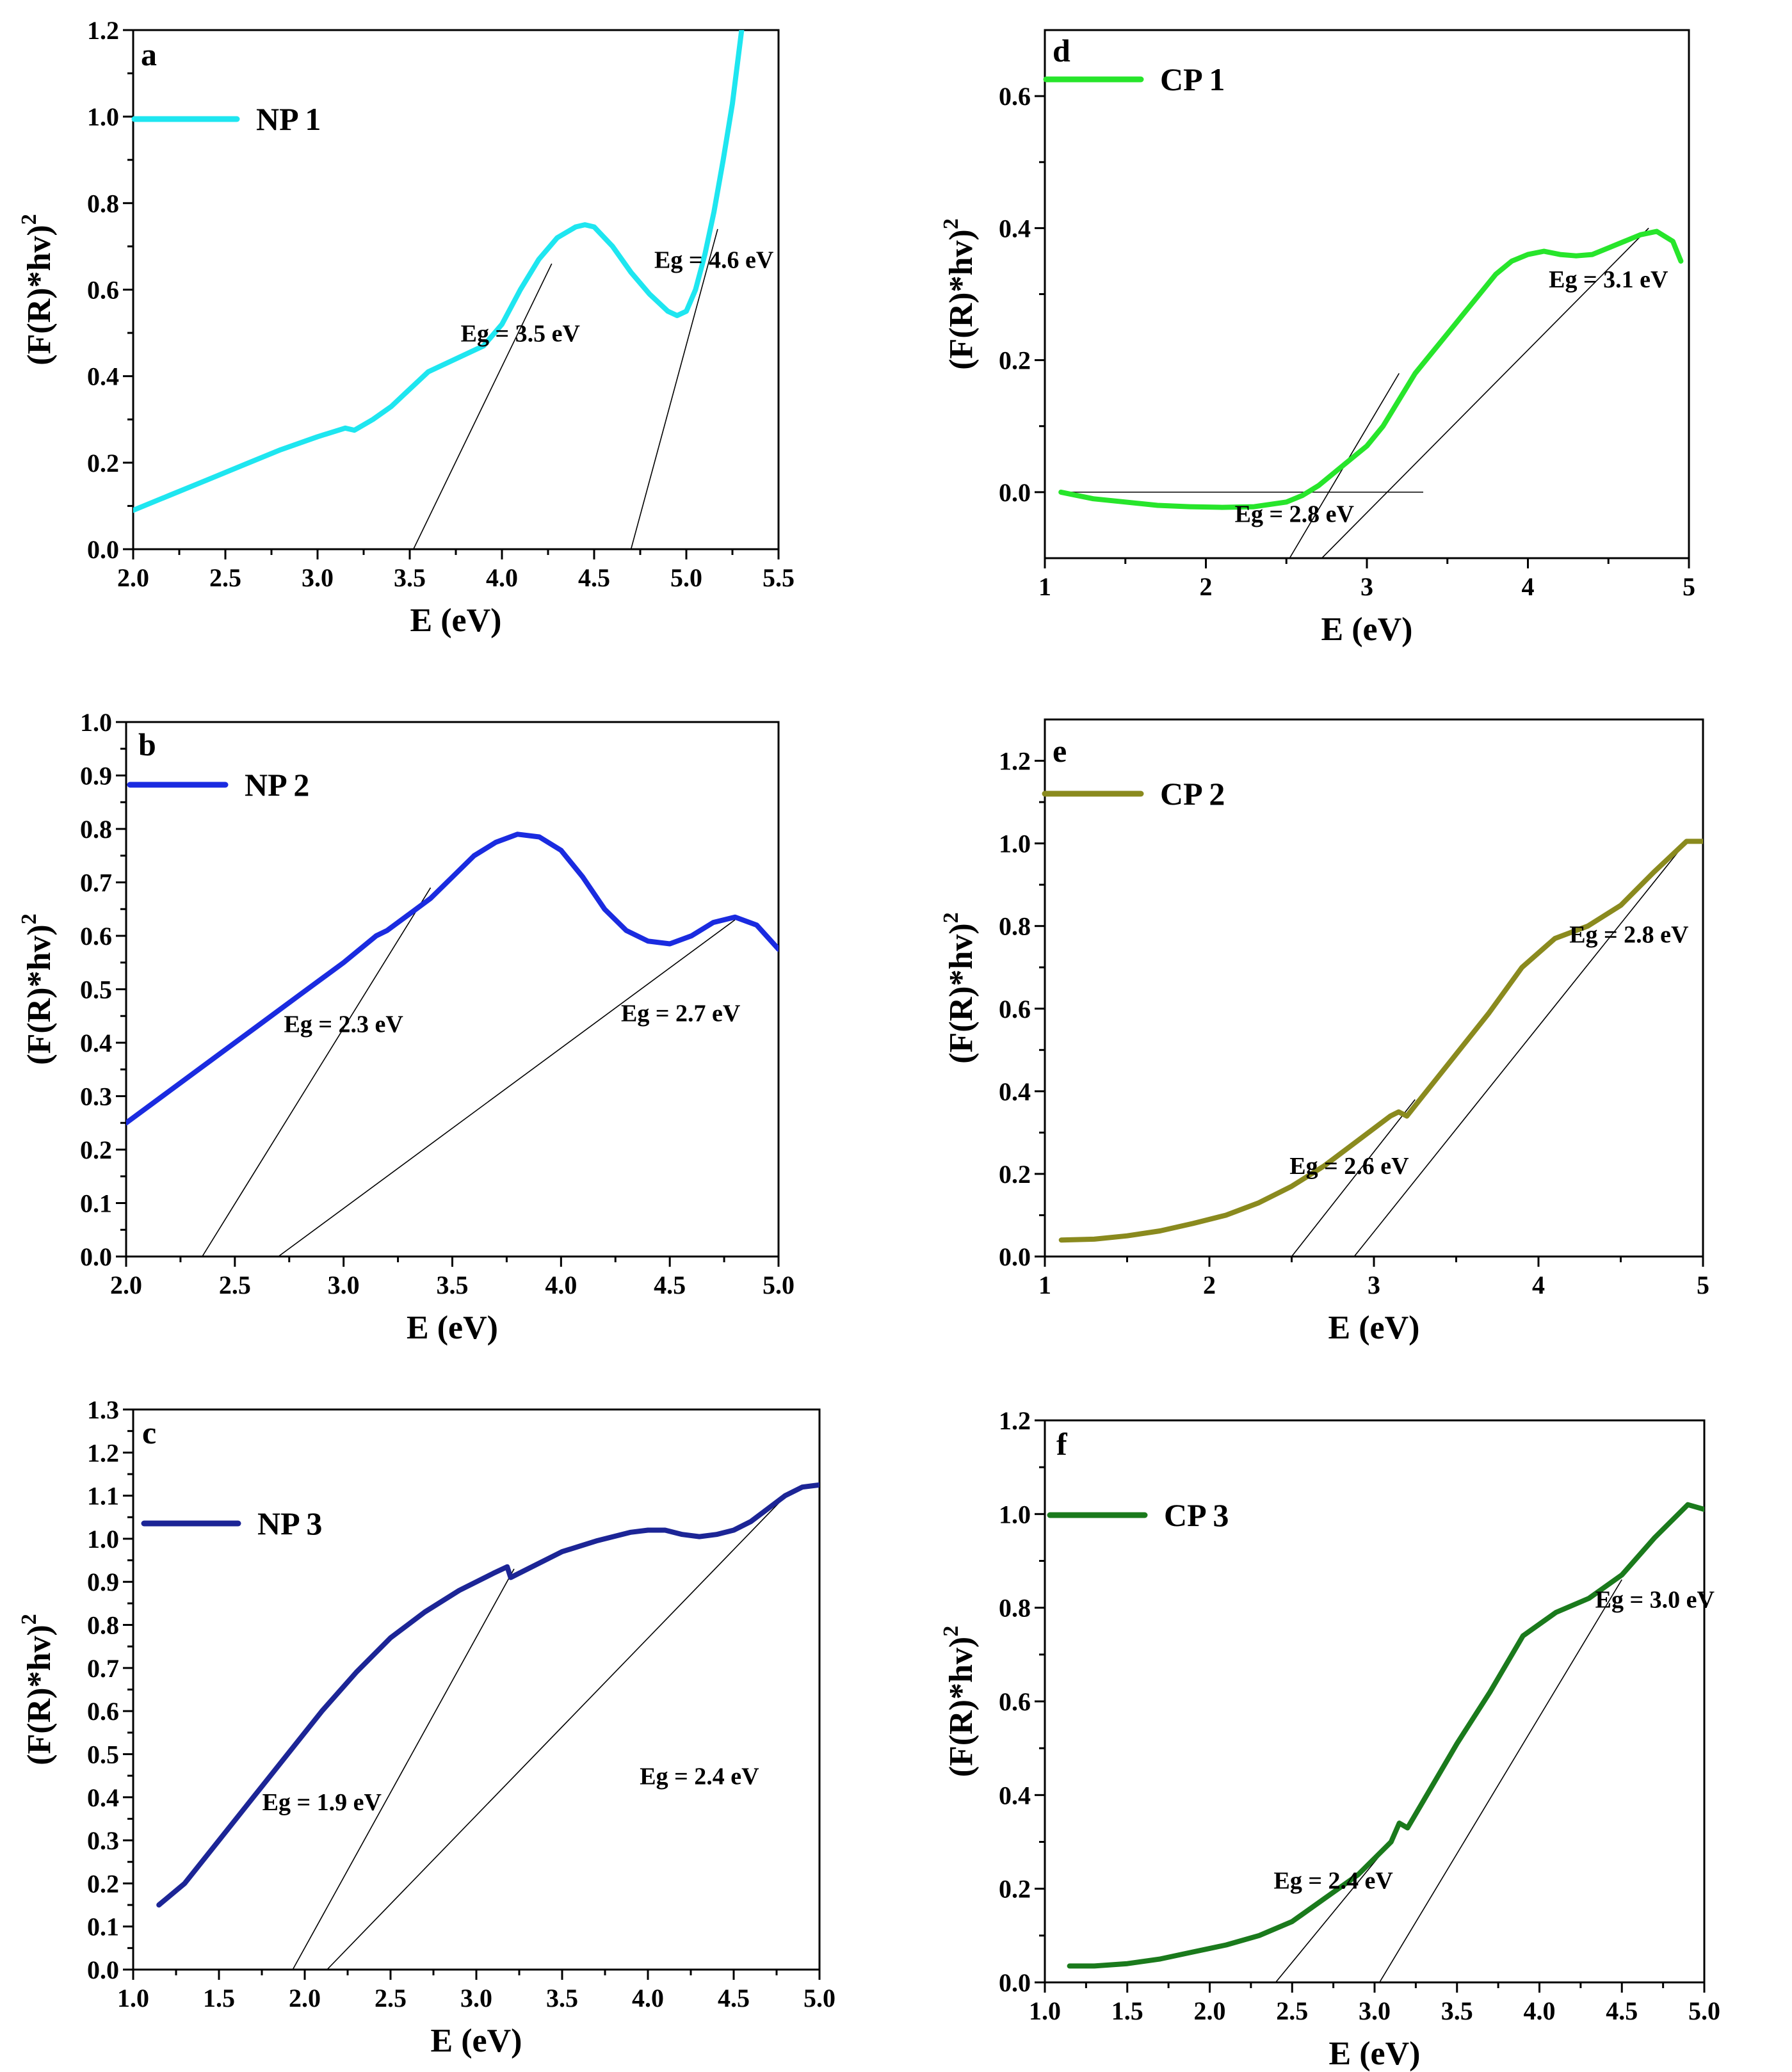 The width and height of the screenshot is (1792, 2072). What do you see at coordinates (1655, 1600) in the screenshot?
I see `bandgap-annotation: Eg = 3.0 eV` at bounding box center [1655, 1600].